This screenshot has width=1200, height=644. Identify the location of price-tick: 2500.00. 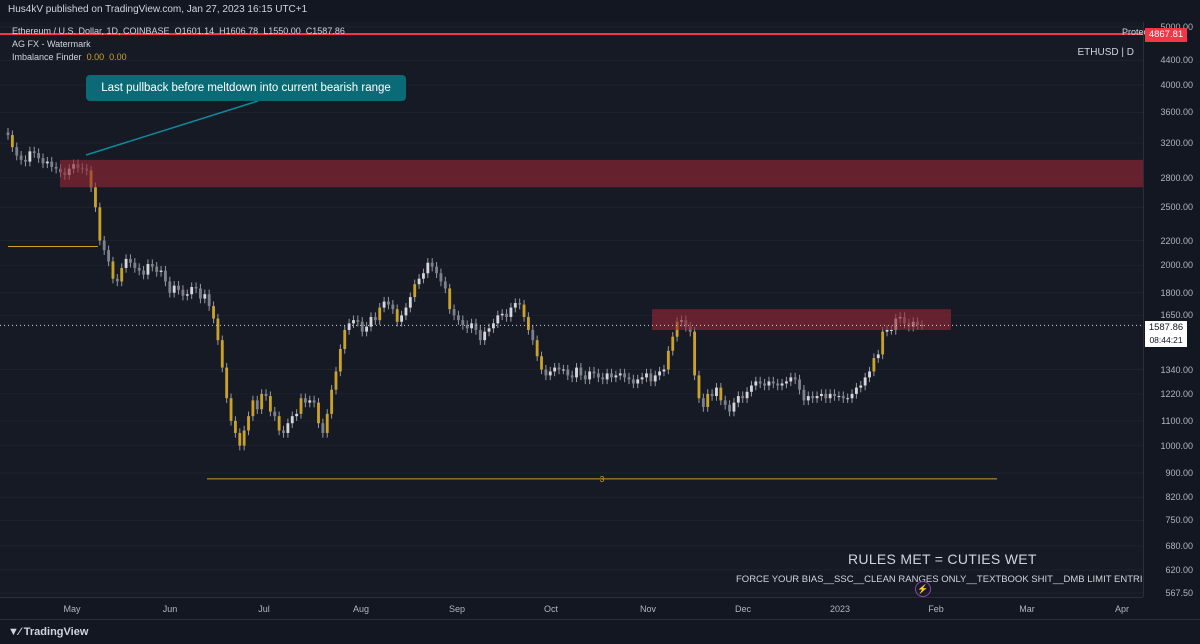
(1176, 207).